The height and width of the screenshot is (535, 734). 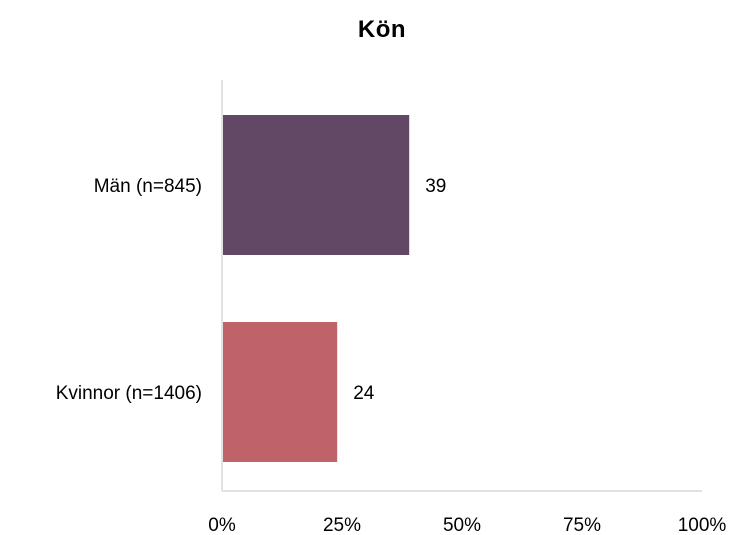 I want to click on chart-title: Kön, so click(x=382, y=29).